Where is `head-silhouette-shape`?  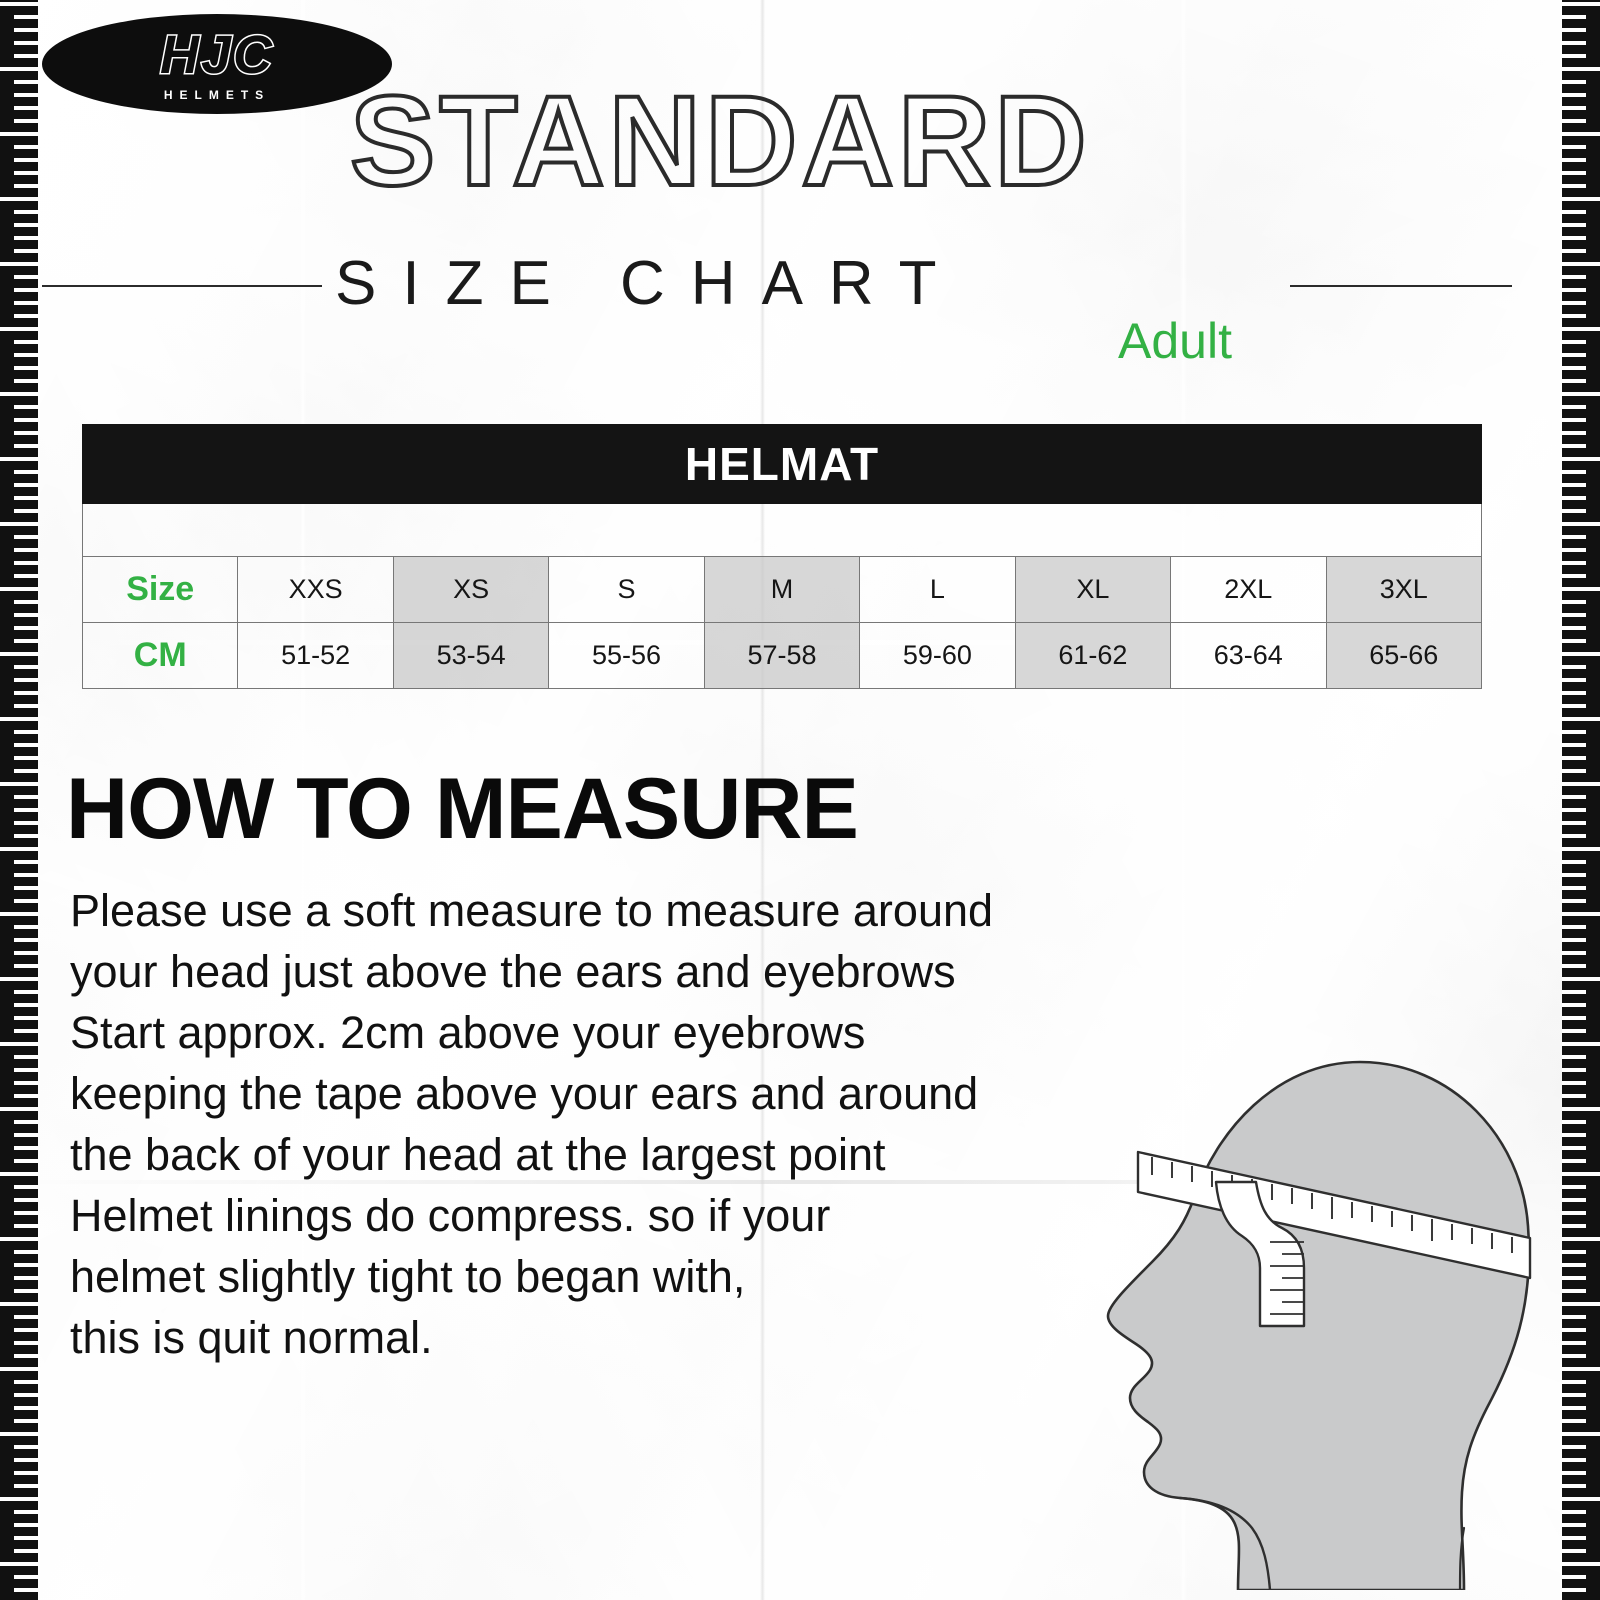
head-silhouette-shape is located at coordinates (1318, 1326).